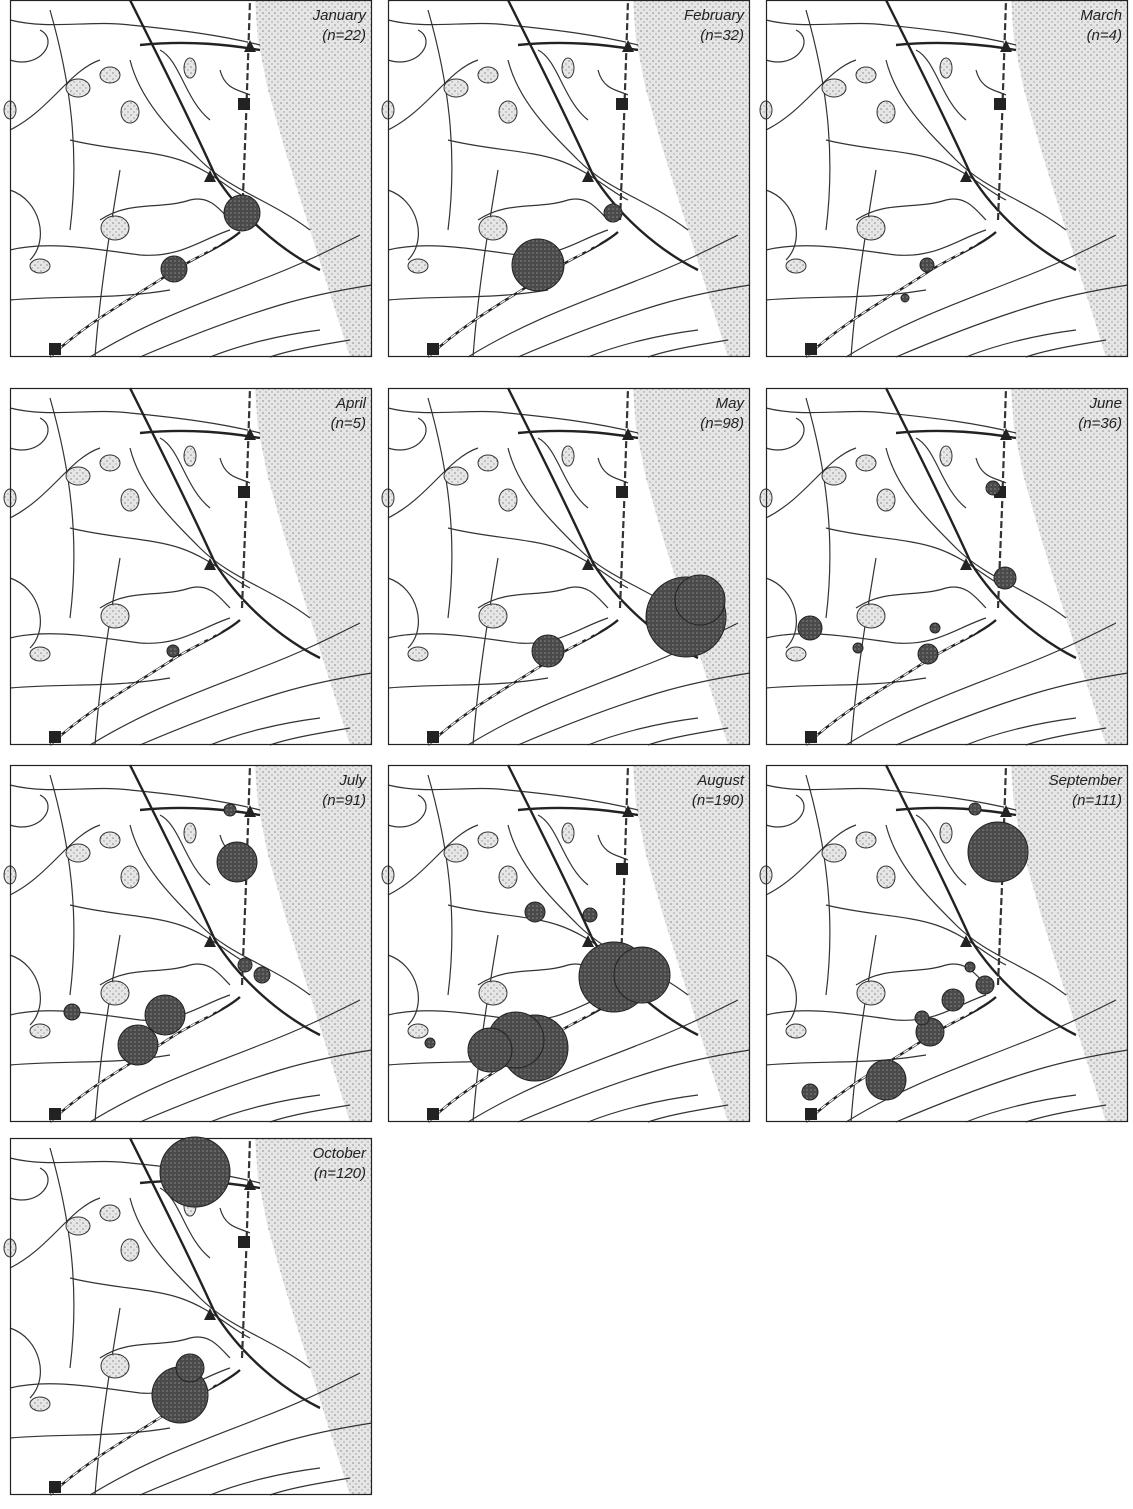  What do you see at coordinates (718, 800) in the screenshot?
I see `count-label: (n=190)` at bounding box center [718, 800].